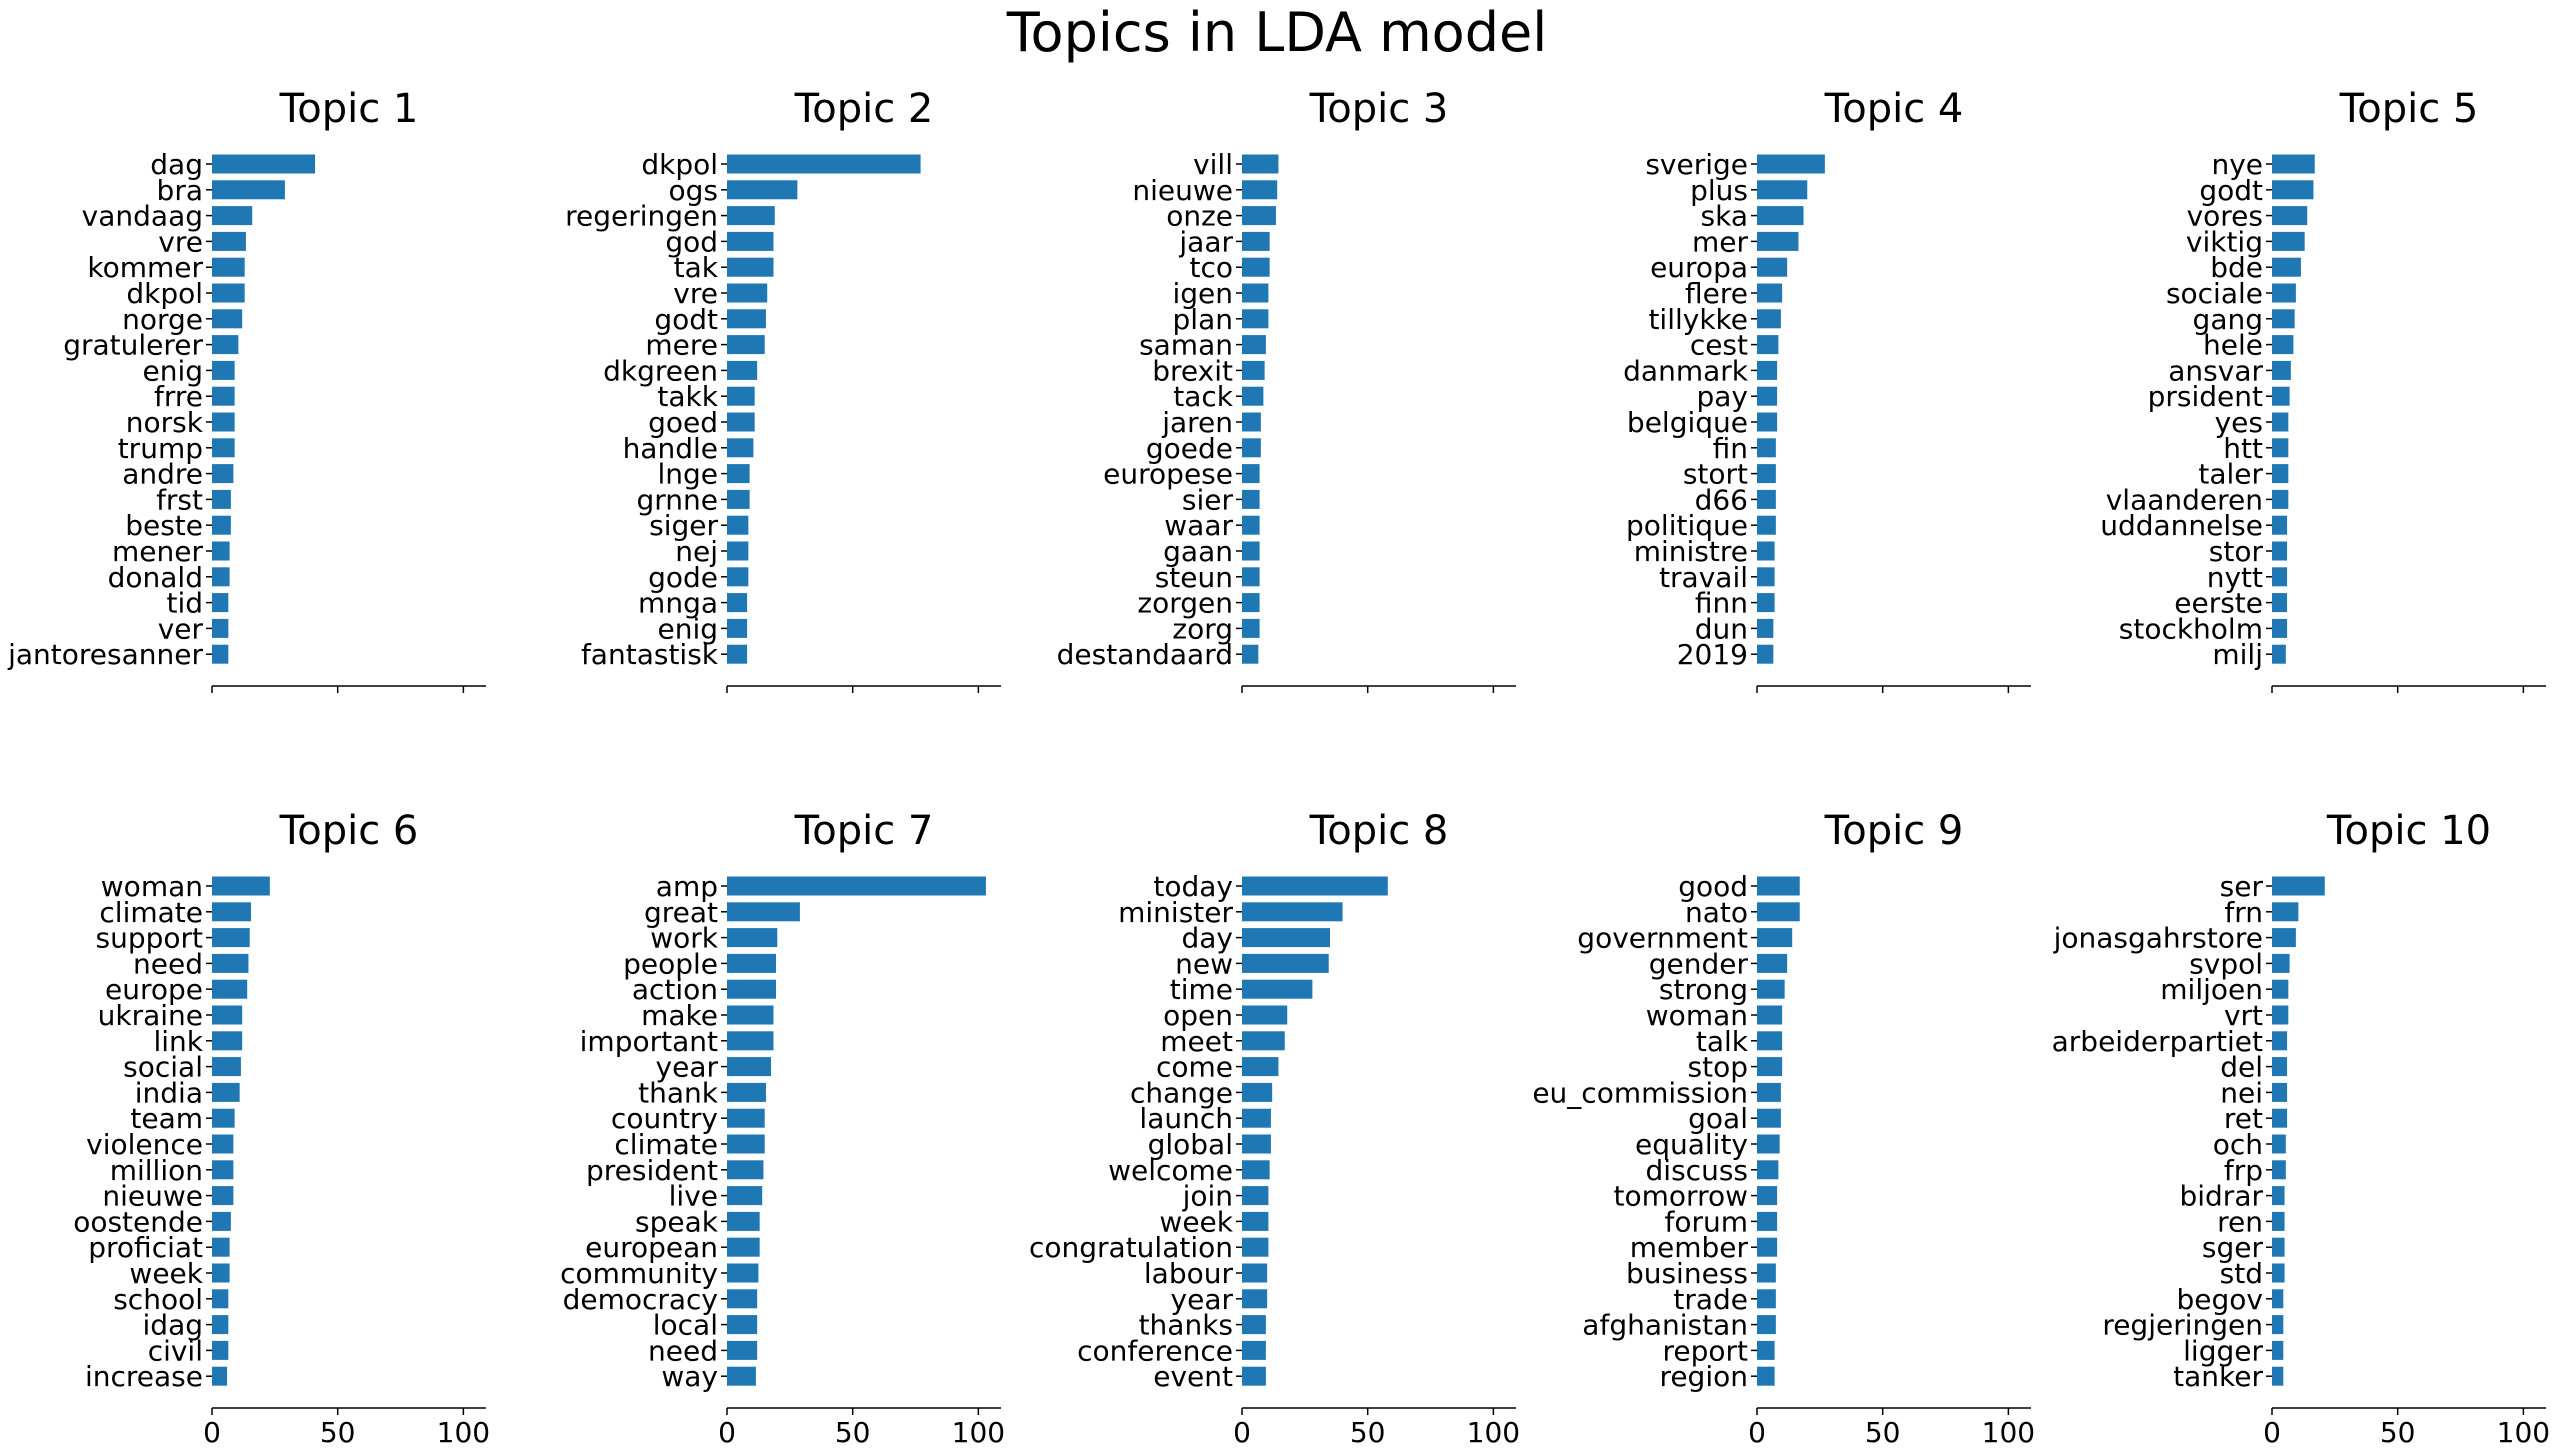  What do you see at coordinates (1894, 109) in the screenshot?
I see `panel-title: Topic 4` at bounding box center [1894, 109].